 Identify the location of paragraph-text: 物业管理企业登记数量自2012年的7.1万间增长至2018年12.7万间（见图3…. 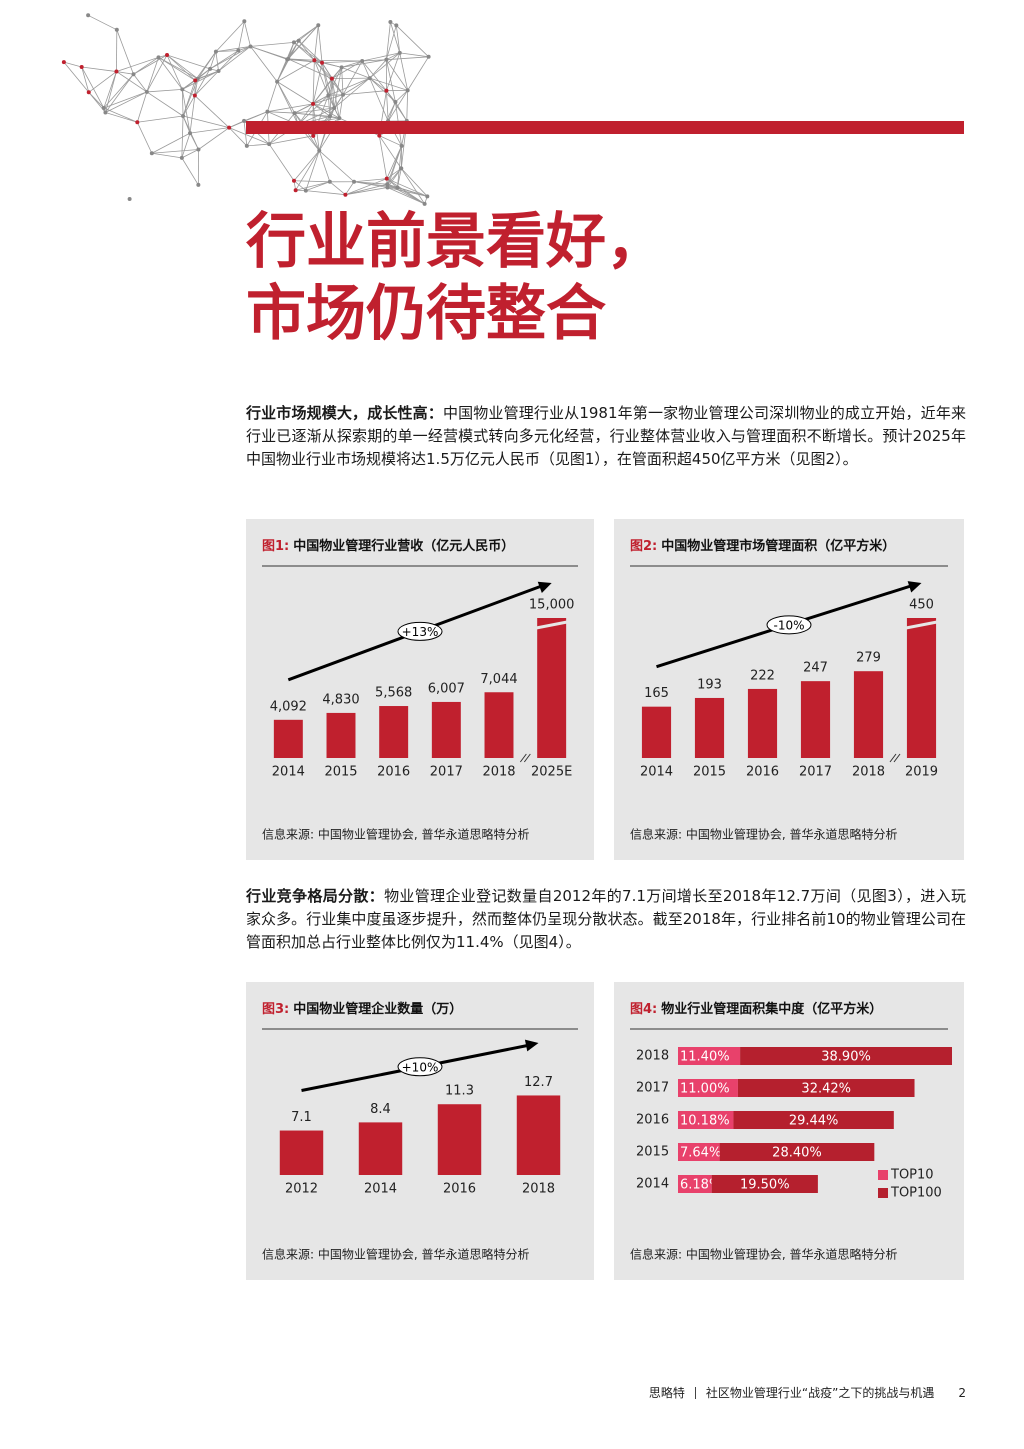
(606, 919).